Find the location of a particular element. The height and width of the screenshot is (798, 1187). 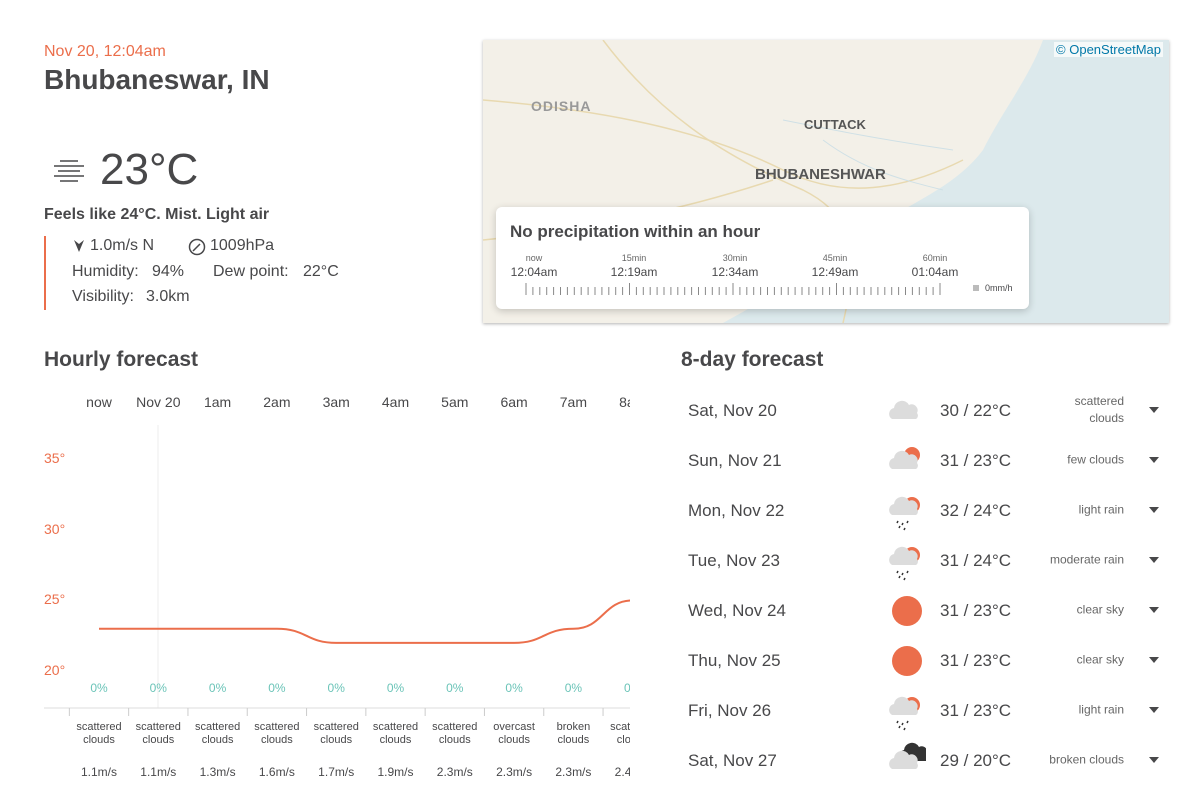

wind: 1.9m/s is located at coordinates (395, 772).